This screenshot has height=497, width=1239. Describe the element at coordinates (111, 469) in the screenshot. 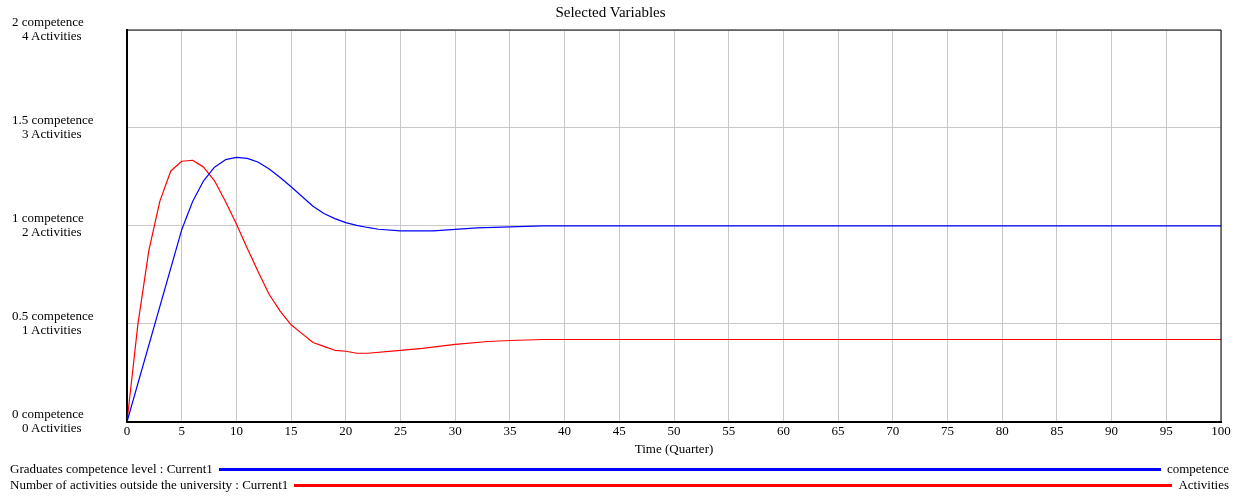

I see `legend-label: Graduates competence level : Current1` at that location.